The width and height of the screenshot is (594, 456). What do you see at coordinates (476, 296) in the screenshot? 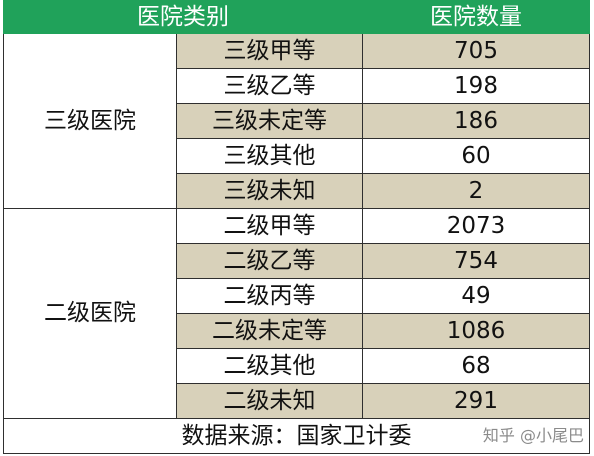
I see `row-count: 49` at bounding box center [476, 296].